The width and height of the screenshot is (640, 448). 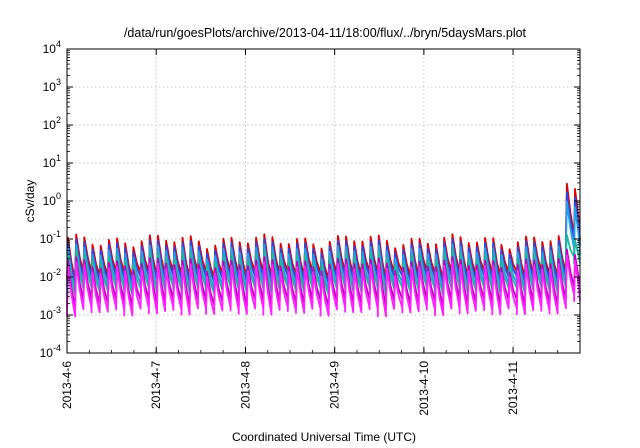 What do you see at coordinates (58, 120) in the screenshot?
I see `y-tick-exponent: 2` at bounding box center [58, 120].